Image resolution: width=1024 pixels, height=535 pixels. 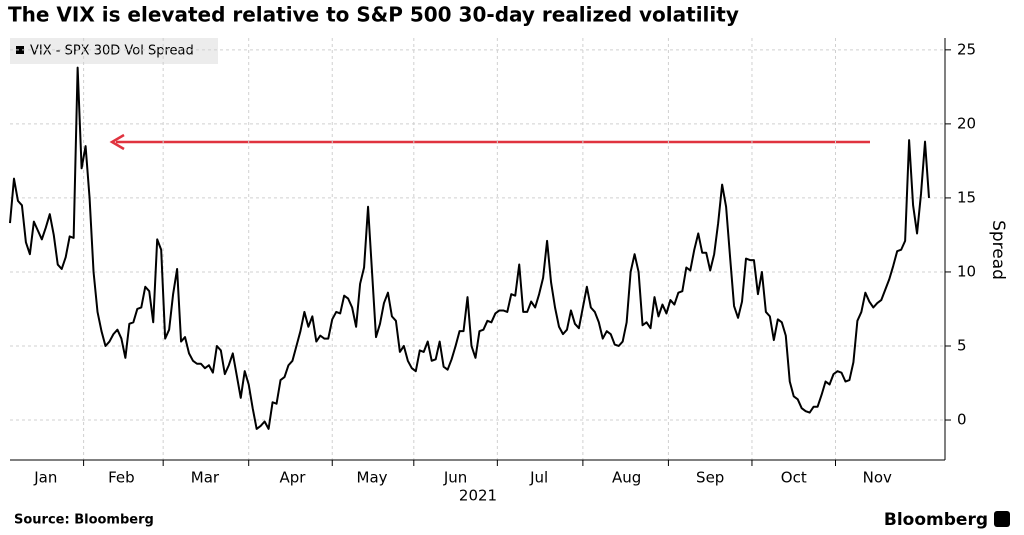 I want to click on x-tick-label: Sep, so click(x=710, y=478).